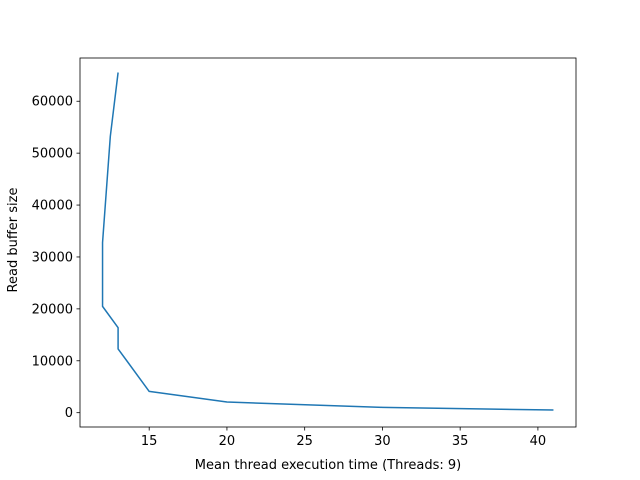 The height and width of the screenshot is (480, 640). Describe the element at coordinates (227, 441) in the screenshot. I see `x-tick-label: 20` at that location.